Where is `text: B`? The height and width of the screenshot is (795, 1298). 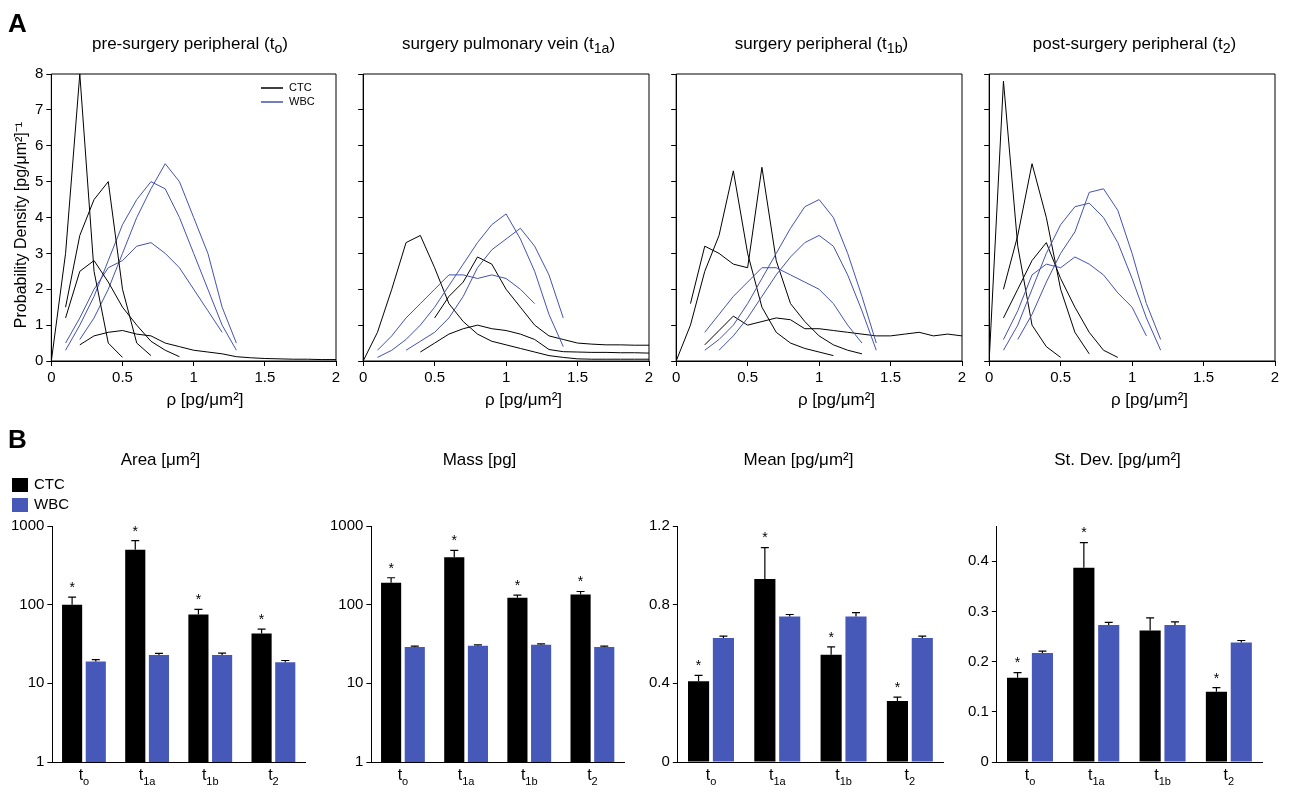 text: B is located at coordinates (17, 439).